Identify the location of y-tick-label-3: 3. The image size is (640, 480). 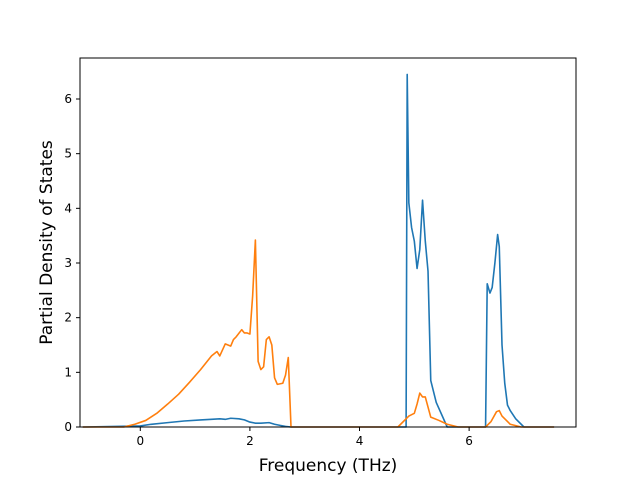
(68, 263).